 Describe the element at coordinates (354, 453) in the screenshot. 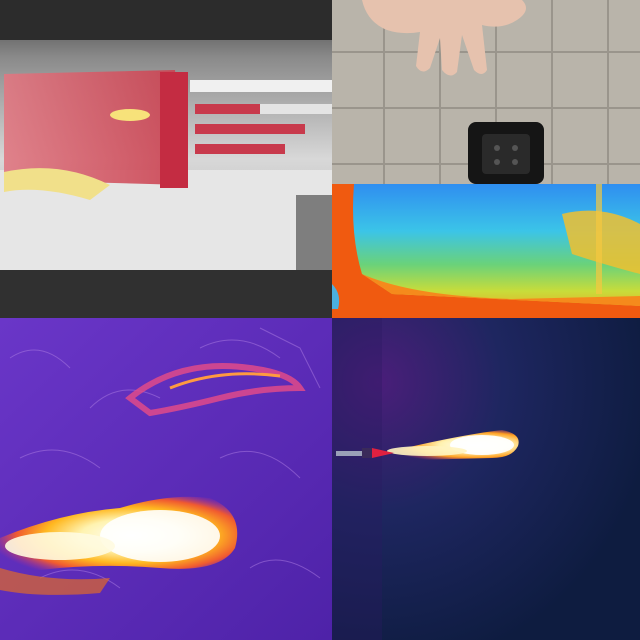

I see `torch-nozzle` at that location.